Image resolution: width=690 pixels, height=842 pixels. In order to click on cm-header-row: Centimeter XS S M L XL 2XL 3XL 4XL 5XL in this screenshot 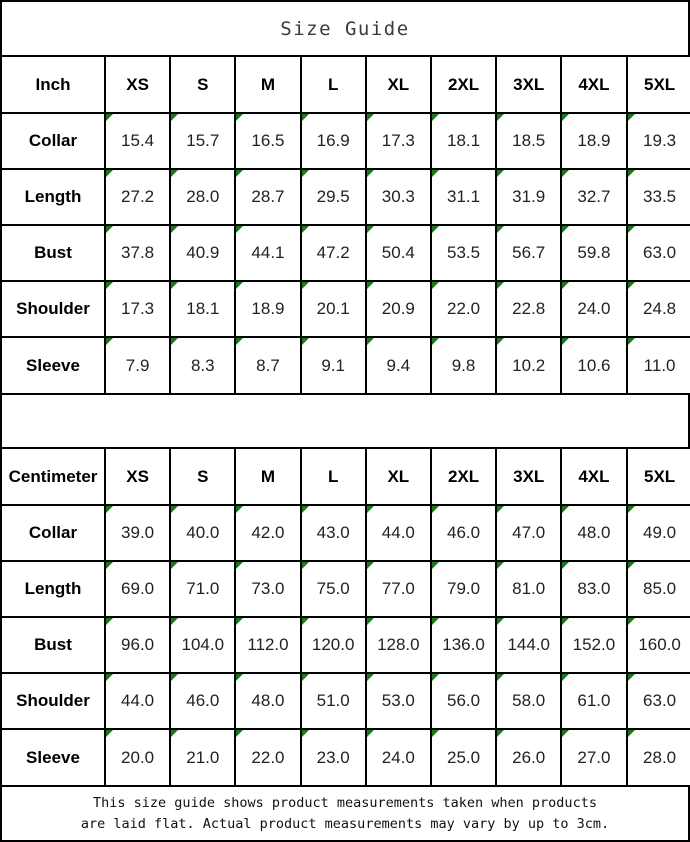, I will do `click(346, 477)`.